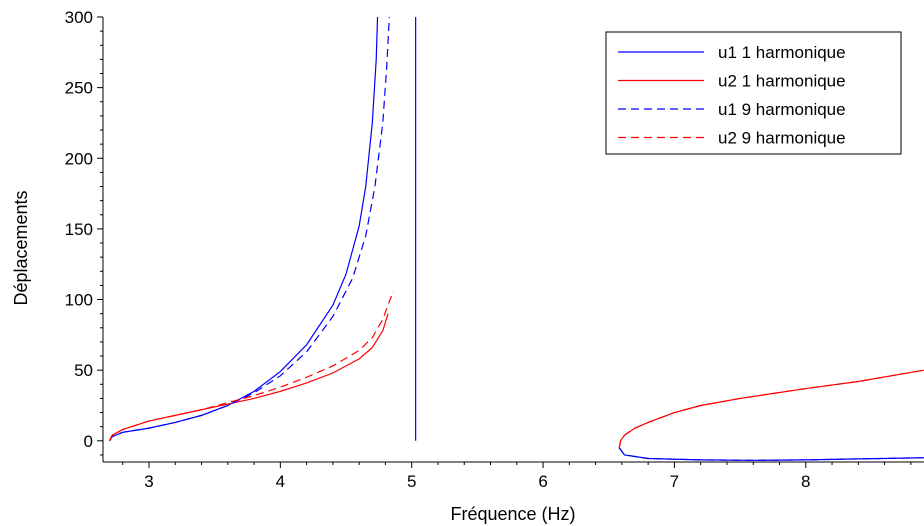 This screenshot has height=526, width=924. I want to click on y-tick-label: 200, so click(79, 158).